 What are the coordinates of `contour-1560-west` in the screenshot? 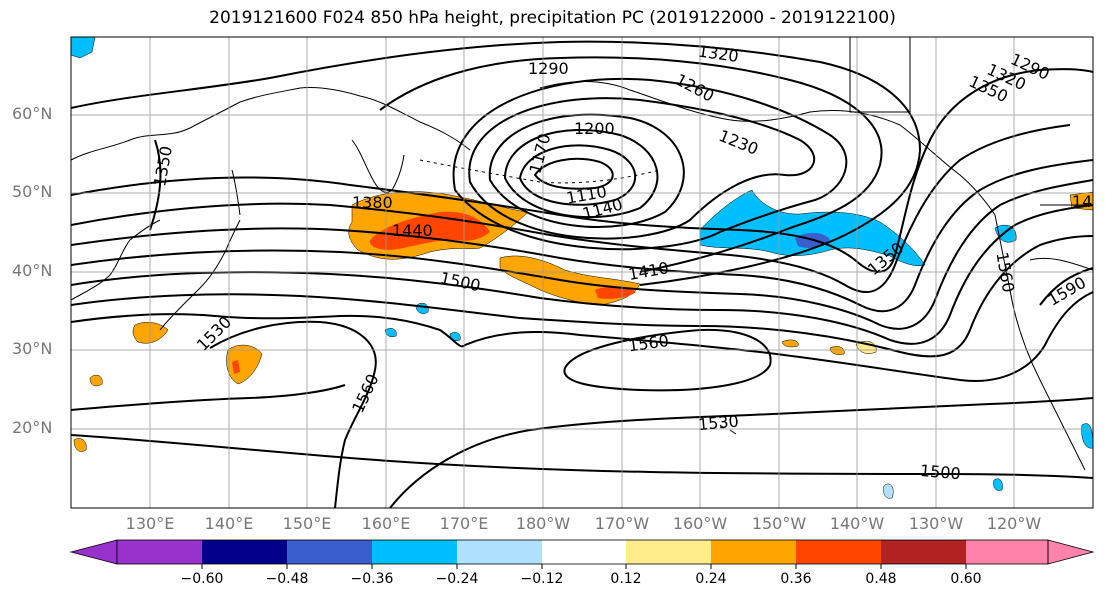 It's located at (293, 414).